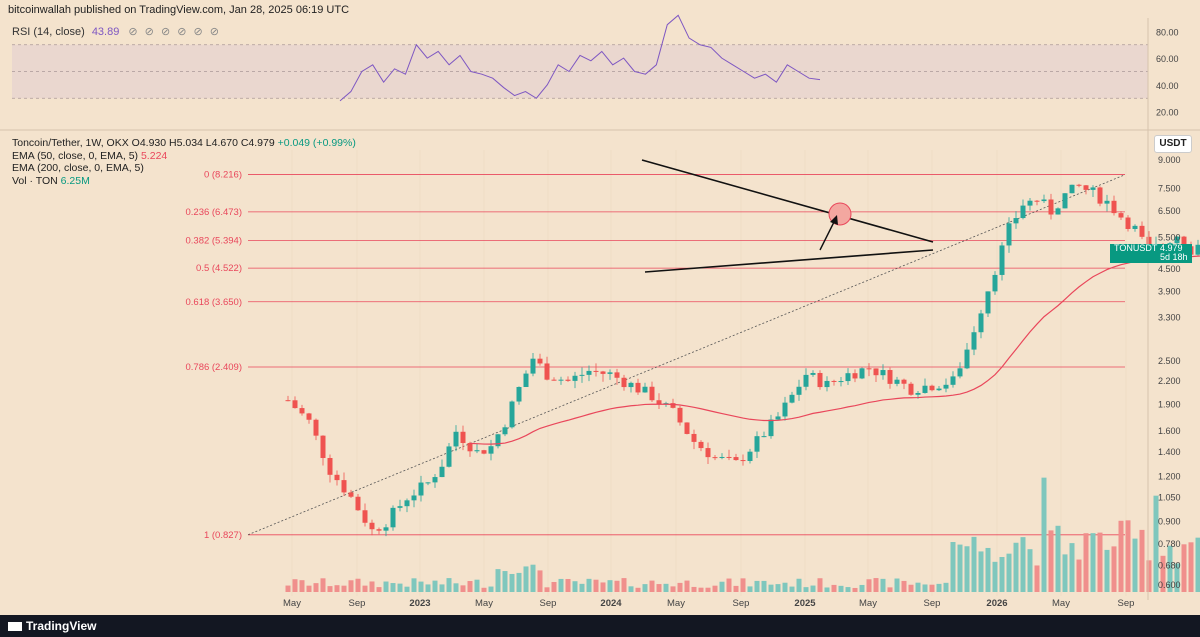 This screenshot has width=1200, height=637. What do you see at coordinates (35, 180) in the screenshot?
I see `volume-label: Vol · TON` at bounding box center [35, 180].